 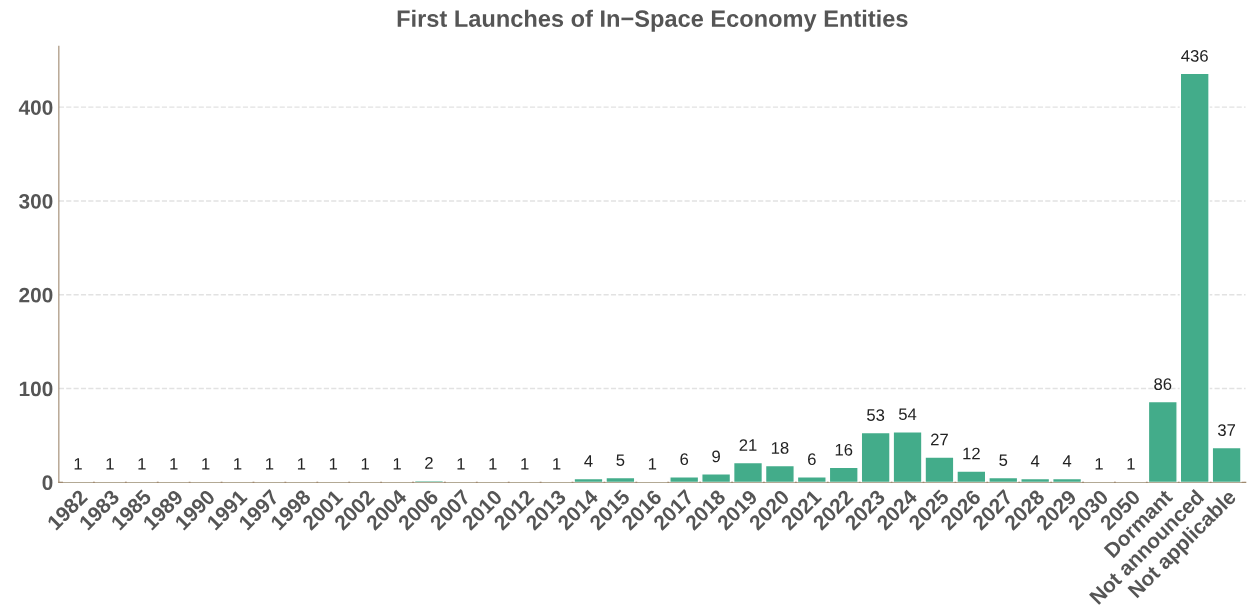 I want to click on data-label: 2, so click(x=429, y=463).